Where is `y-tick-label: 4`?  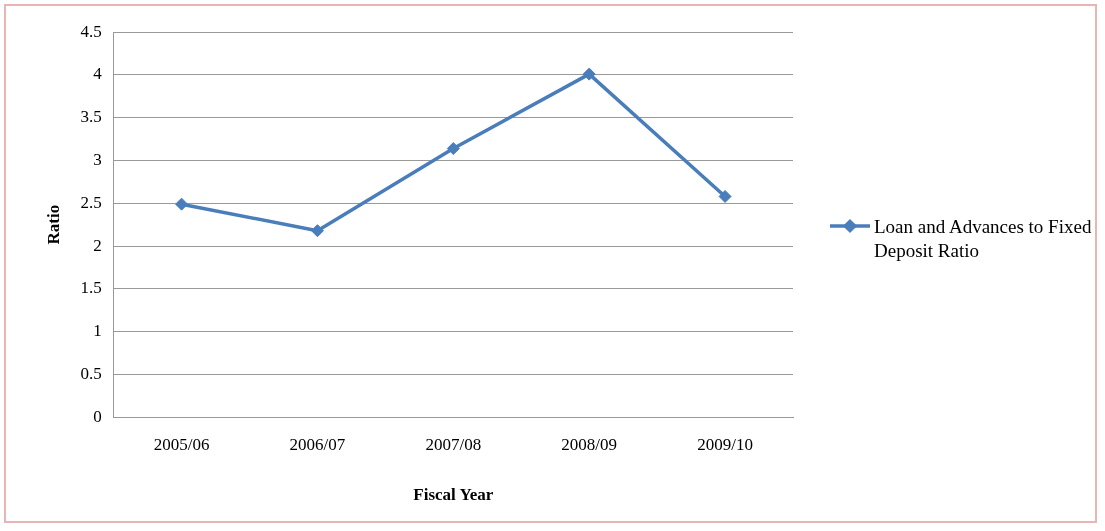 y-tick-label: 4 is located at coordinates (98, 74).